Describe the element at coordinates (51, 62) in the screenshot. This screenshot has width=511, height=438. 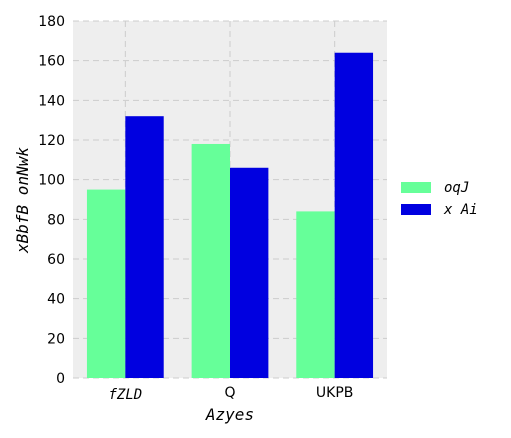
I see `y-tick-label-8: 160` at that location.